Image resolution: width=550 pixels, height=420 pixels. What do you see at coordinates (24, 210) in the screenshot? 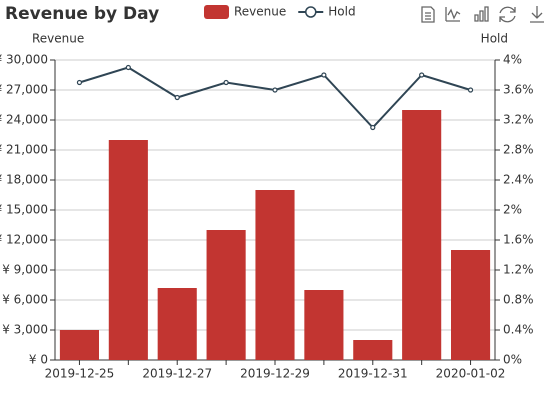
I see `y-tick-label: ¥ 15,000` at bounding box center [24, 210].